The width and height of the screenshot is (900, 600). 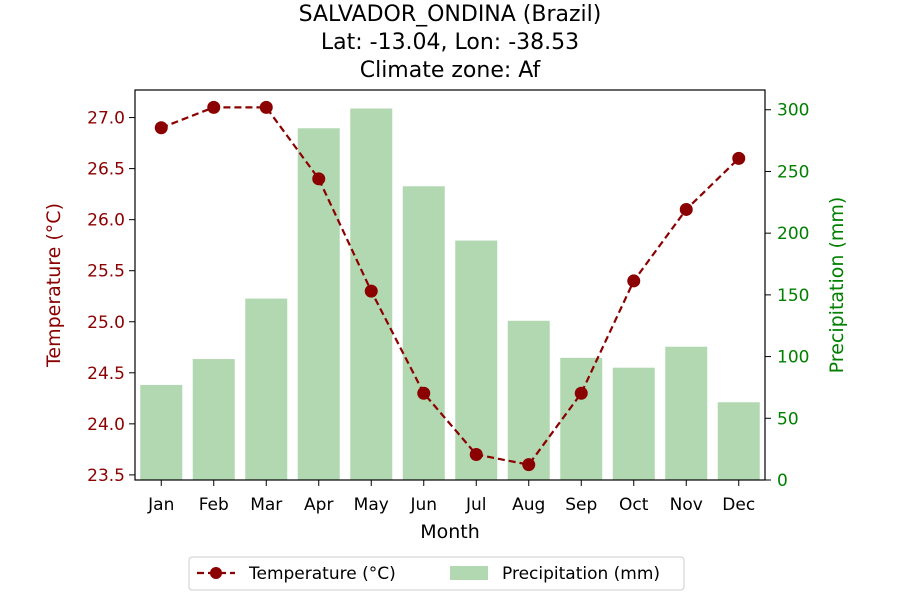 What do you see at coordinates (214, 107) in the screenshot?
I see `temperature-point-feb` at bounding box center [214, 107].